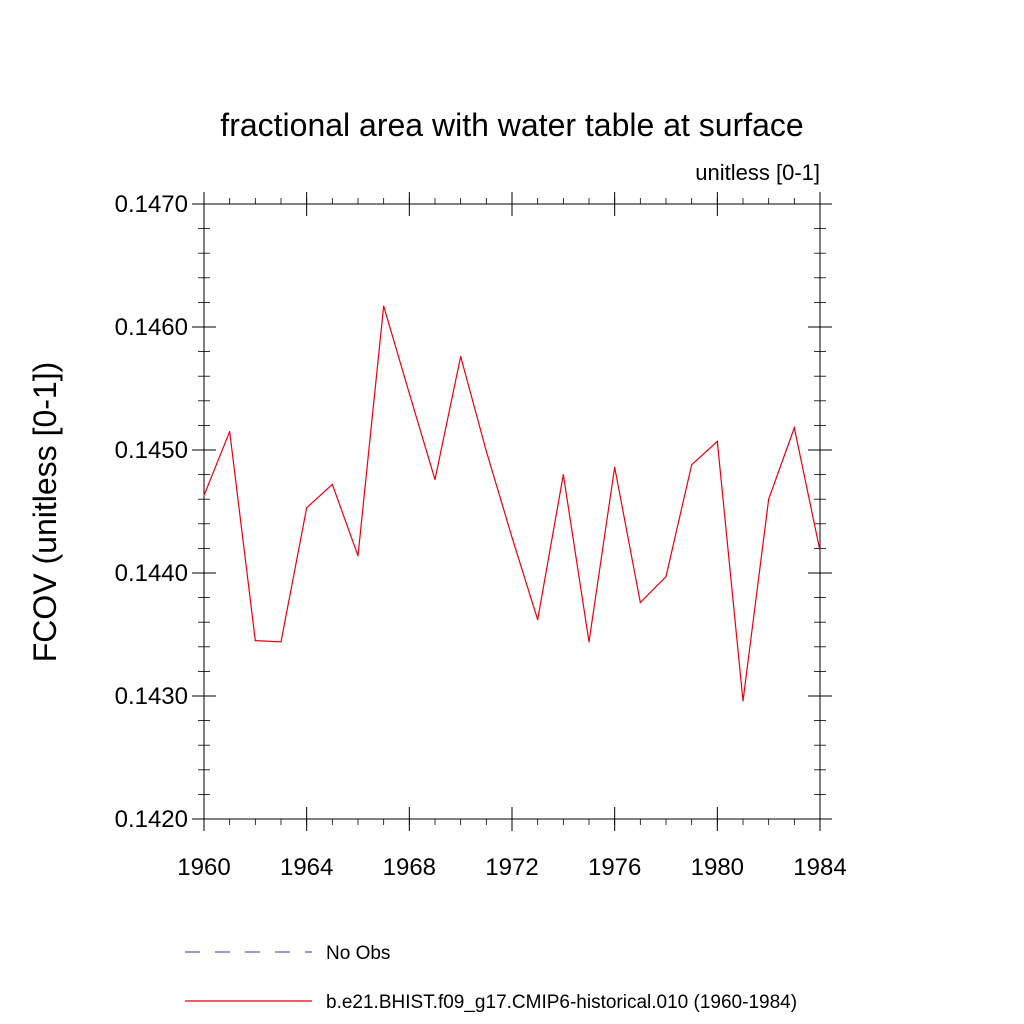  What do you see at coordinates (151, 204) in the screenshot?
I see `y-tick-label: 0.1470` at bounding box center [151, 204].